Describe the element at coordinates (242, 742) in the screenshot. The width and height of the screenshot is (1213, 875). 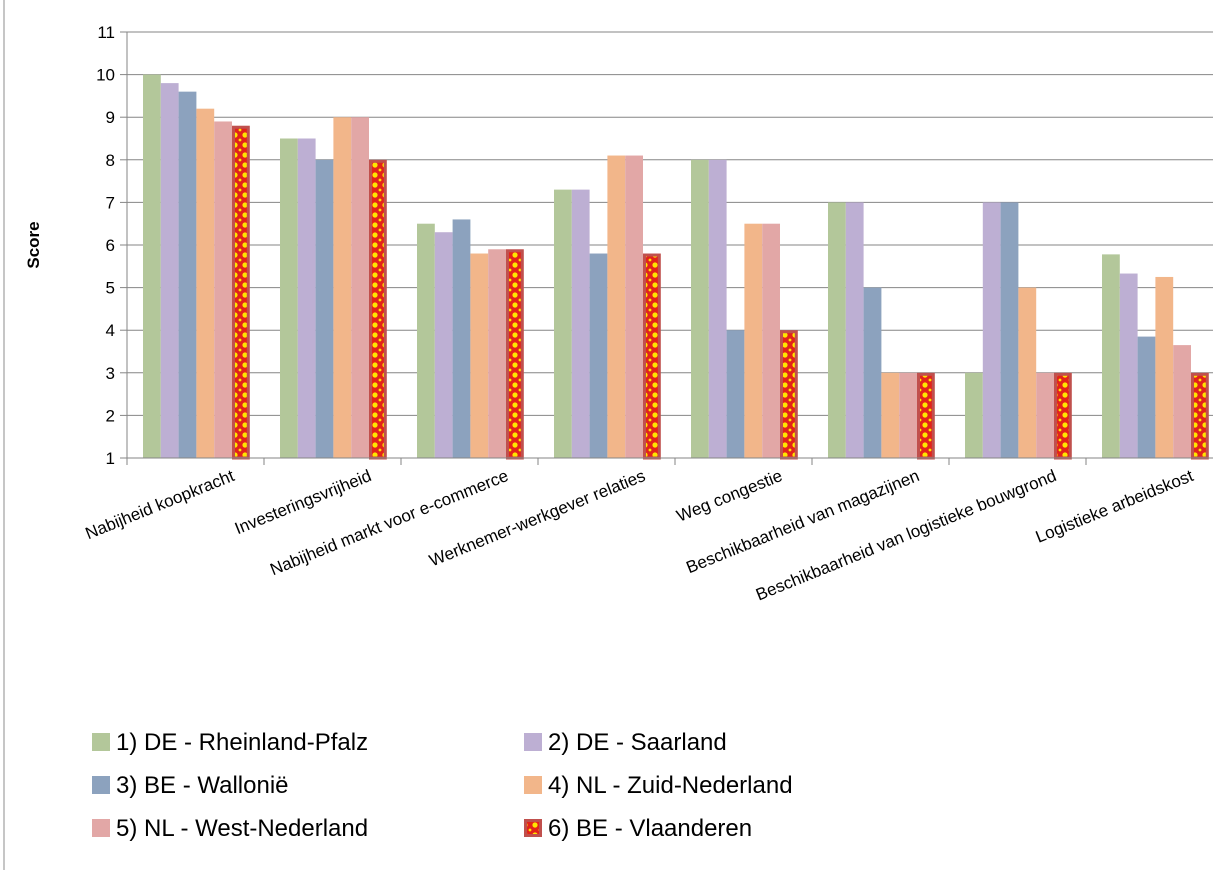
I see `legend-label: 1) DE - Rheinland-Pfalz` at that location.